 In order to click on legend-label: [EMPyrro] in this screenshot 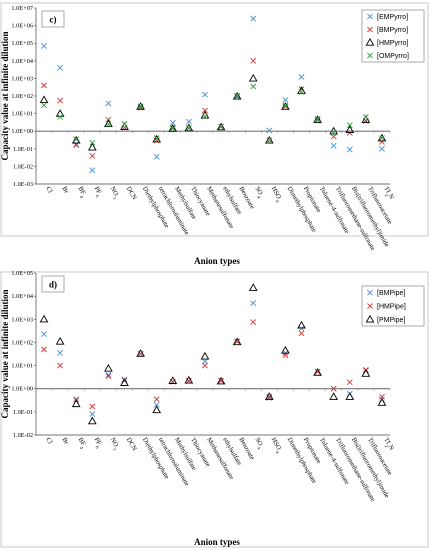, I will do `click(392, 17)`.